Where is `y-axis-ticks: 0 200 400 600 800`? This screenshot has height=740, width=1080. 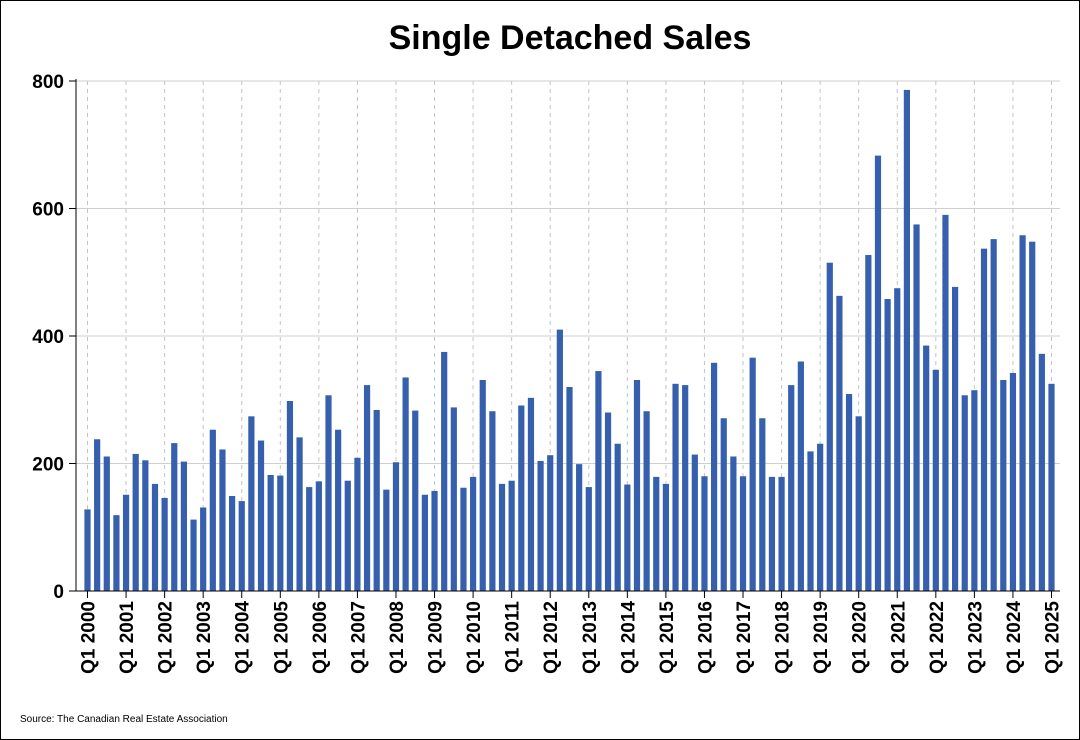
y-axis-ticks: 0 200 400 600 800 is located at coordinates (48, 337).